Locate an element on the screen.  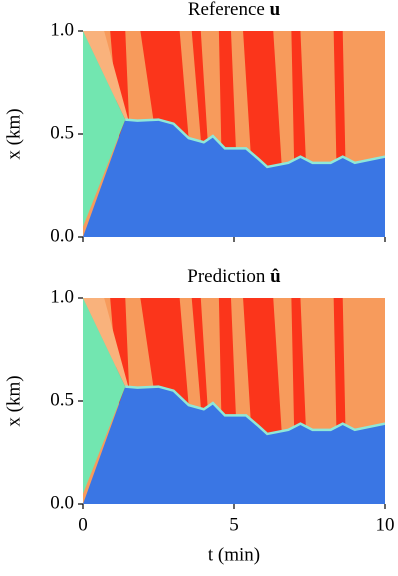
x-tick-label: 0 is located at coordinates (83, 524).